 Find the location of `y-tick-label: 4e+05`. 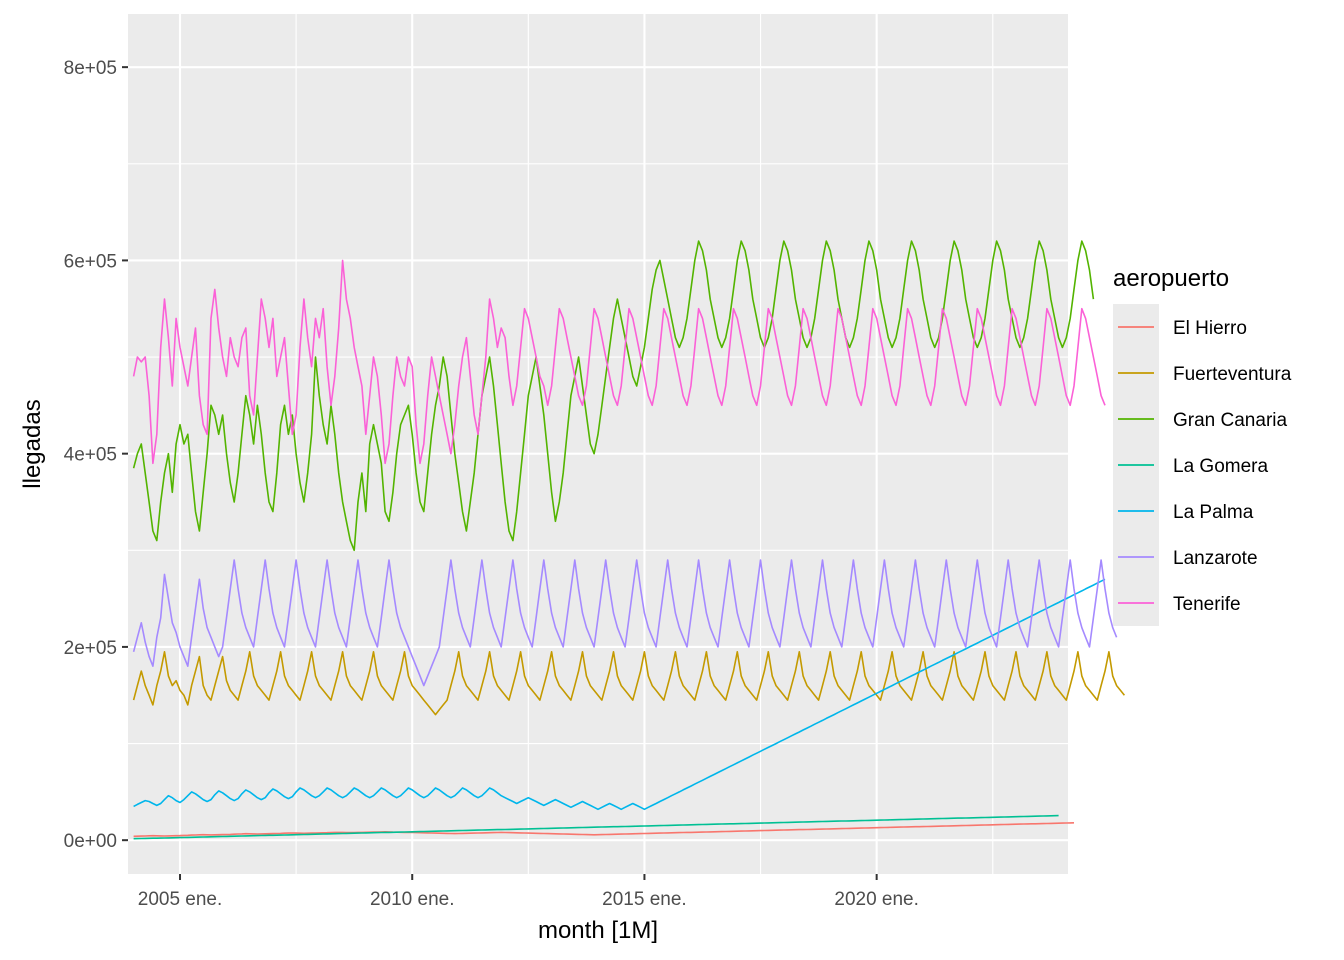

y-tick-label: 4e+05 is located at coordinates (90, 455).